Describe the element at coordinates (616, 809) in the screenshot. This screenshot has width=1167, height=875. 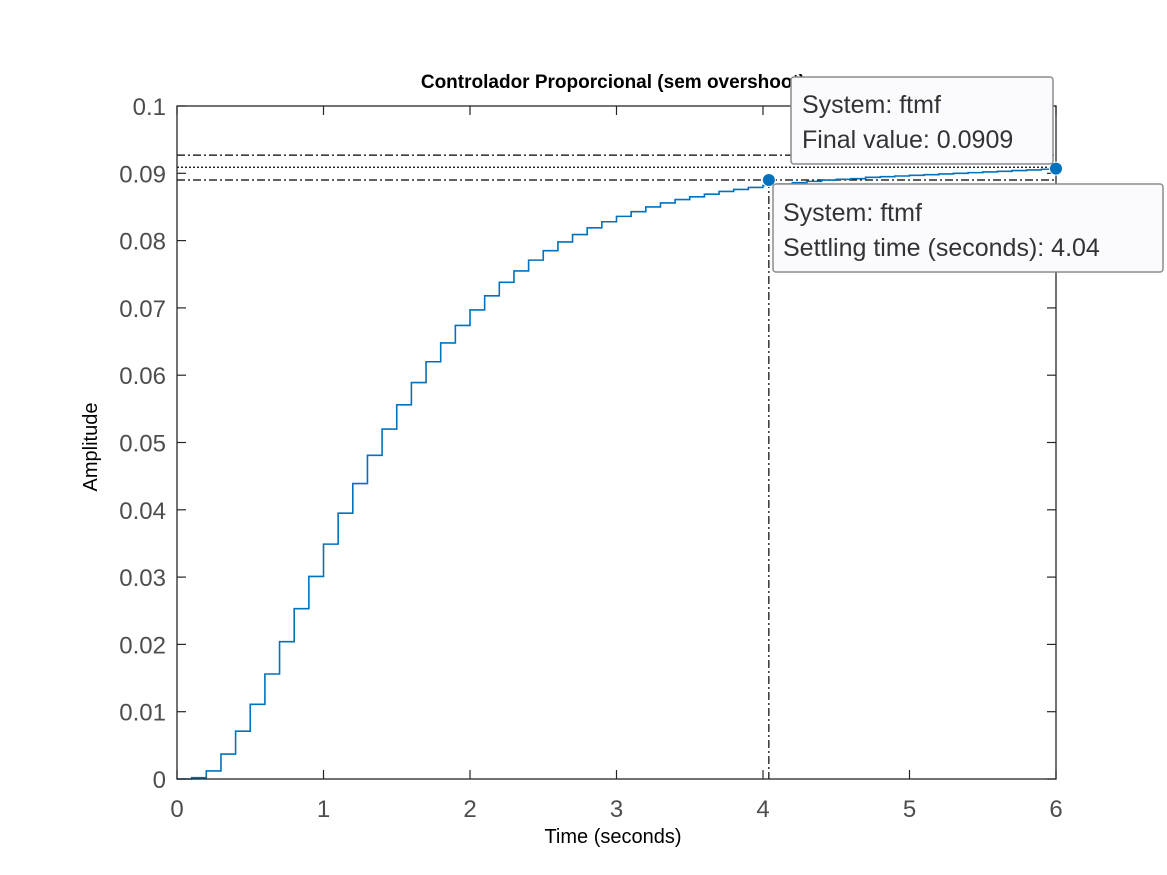
I see `x-tick-label: 3` at that location.